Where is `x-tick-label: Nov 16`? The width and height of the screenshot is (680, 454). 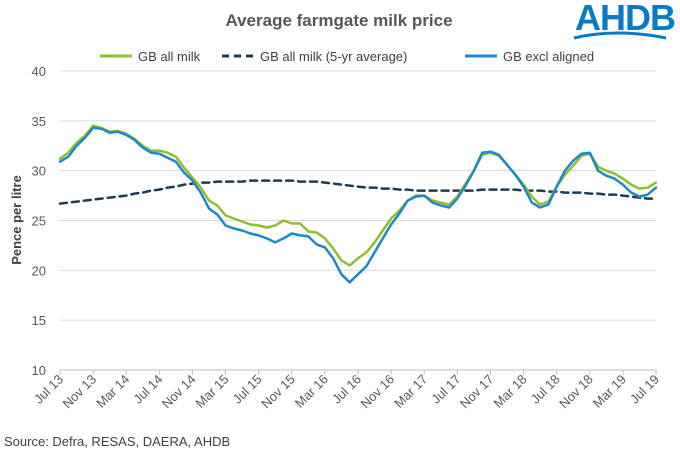
x-tick-label: Nov 16 is located at coordinates (377, 392).